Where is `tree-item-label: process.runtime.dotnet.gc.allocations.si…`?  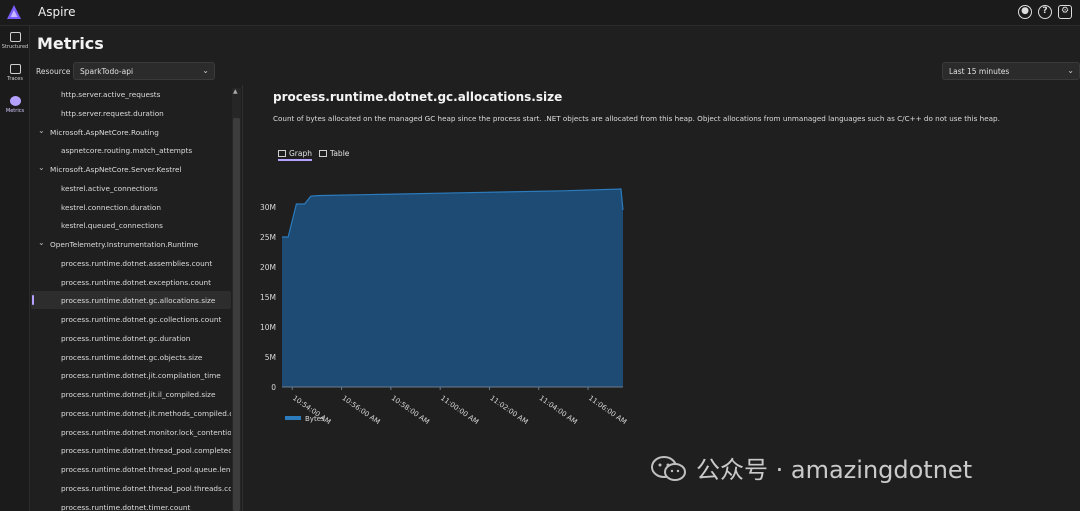
tree-item-label: process.runtime.dotnet.gc.allocations.si… is located at coordinates (138, 301).